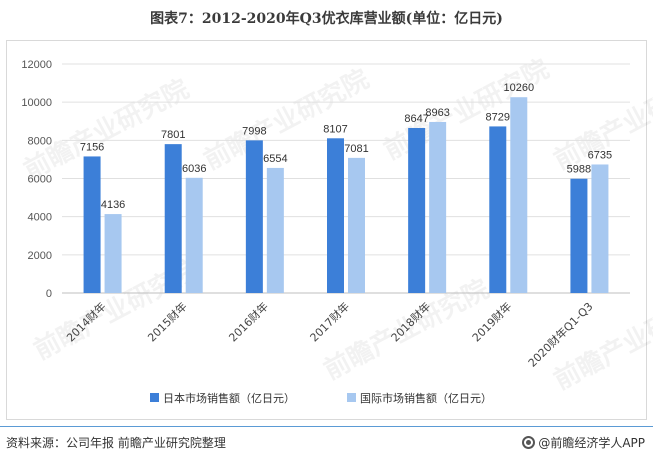  Describe the element at coordinates (600, 155) in the screenshot. I see `data-label: 6735` at that location.